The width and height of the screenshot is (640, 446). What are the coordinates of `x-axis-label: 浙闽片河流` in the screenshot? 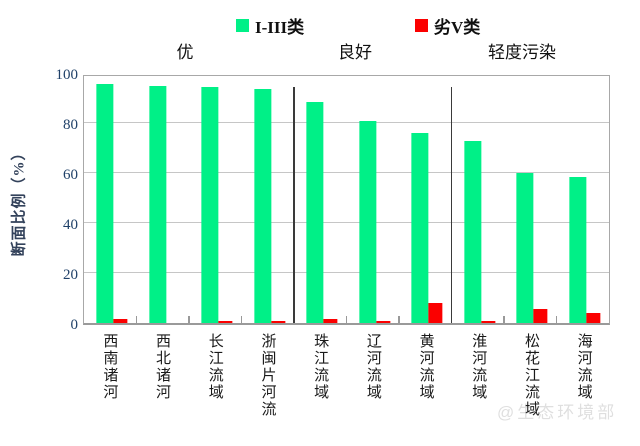 It's located at (267, 375).